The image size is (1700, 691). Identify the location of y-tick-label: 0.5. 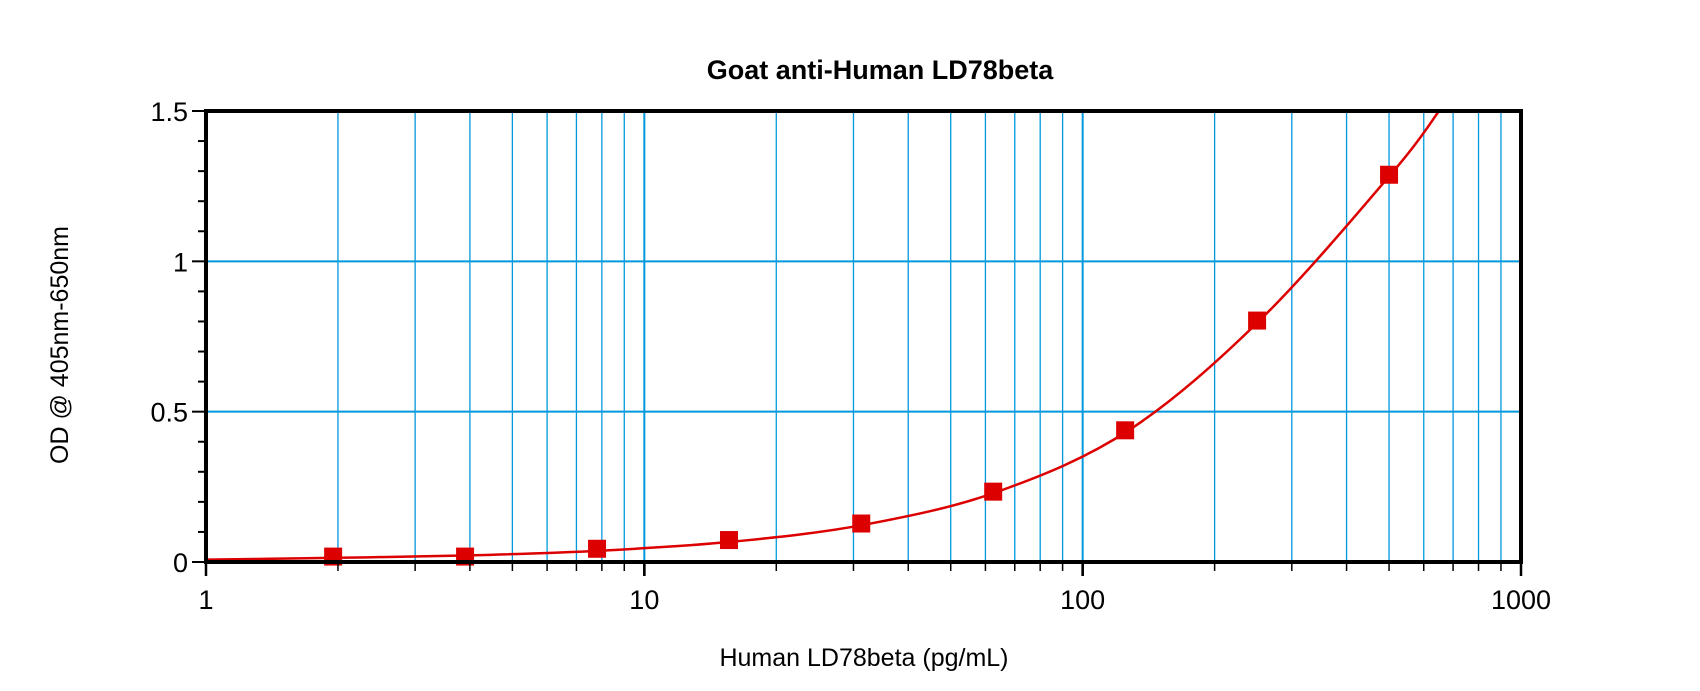
(169, 413).